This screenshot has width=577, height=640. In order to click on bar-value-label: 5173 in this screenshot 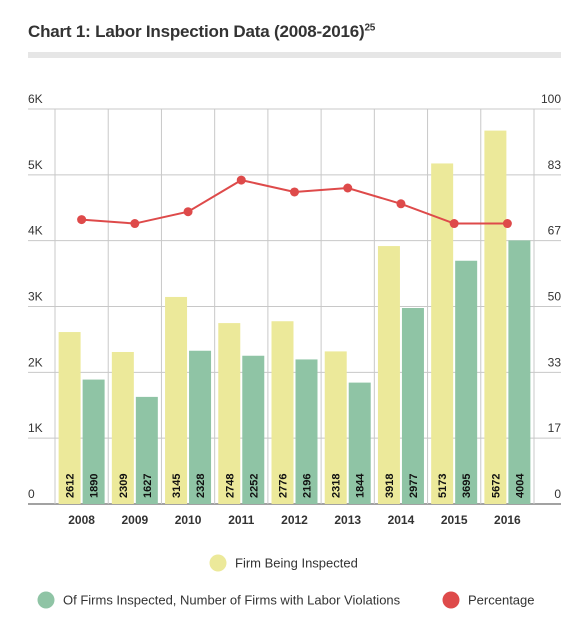, I will do `click(443, 486)`.